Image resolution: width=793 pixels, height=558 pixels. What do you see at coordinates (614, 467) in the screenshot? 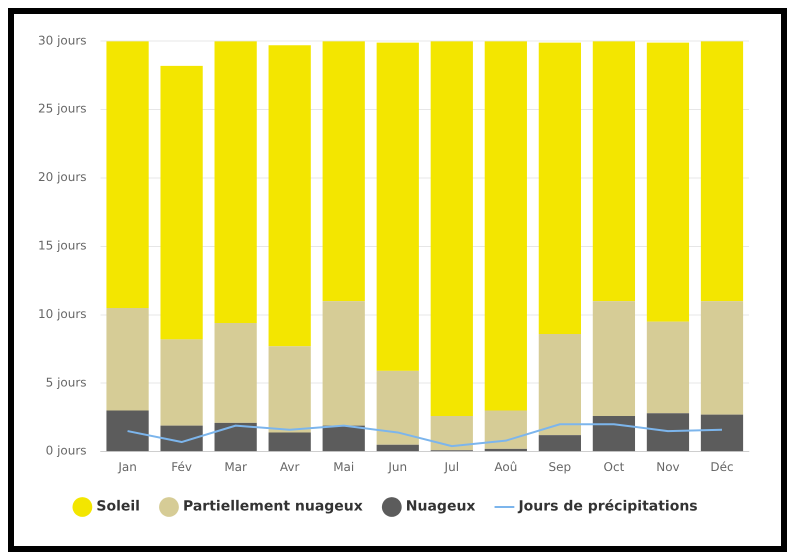
I see `x-tick-label: Oct` at bounding box center [614, 467].